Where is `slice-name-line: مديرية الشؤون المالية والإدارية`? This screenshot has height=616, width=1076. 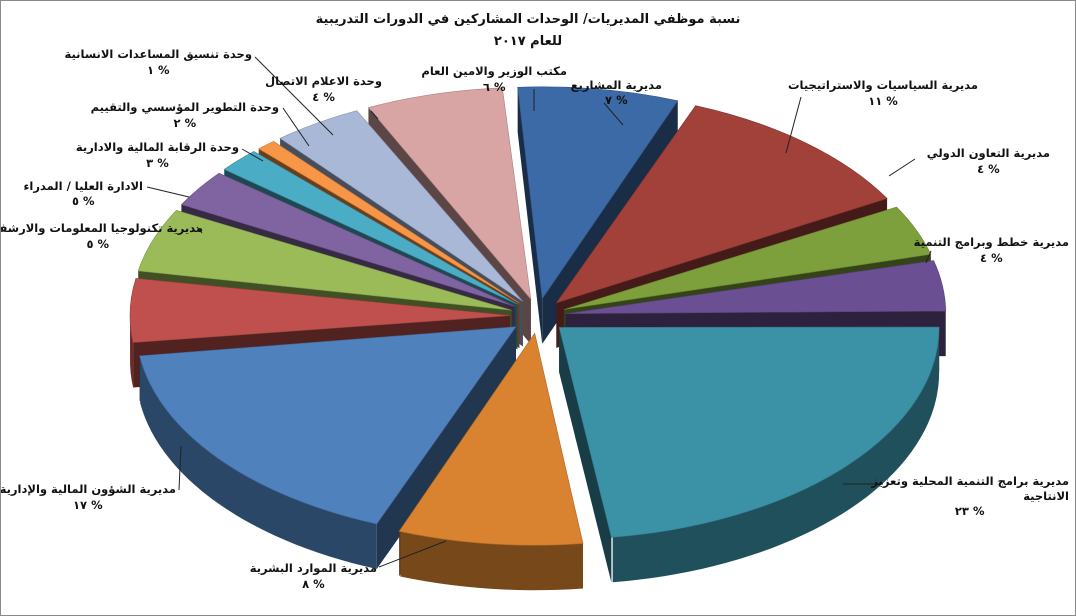
slice-name-line: مديرية الشؤون المالية والإدارية is located at coordinates (88, 489).